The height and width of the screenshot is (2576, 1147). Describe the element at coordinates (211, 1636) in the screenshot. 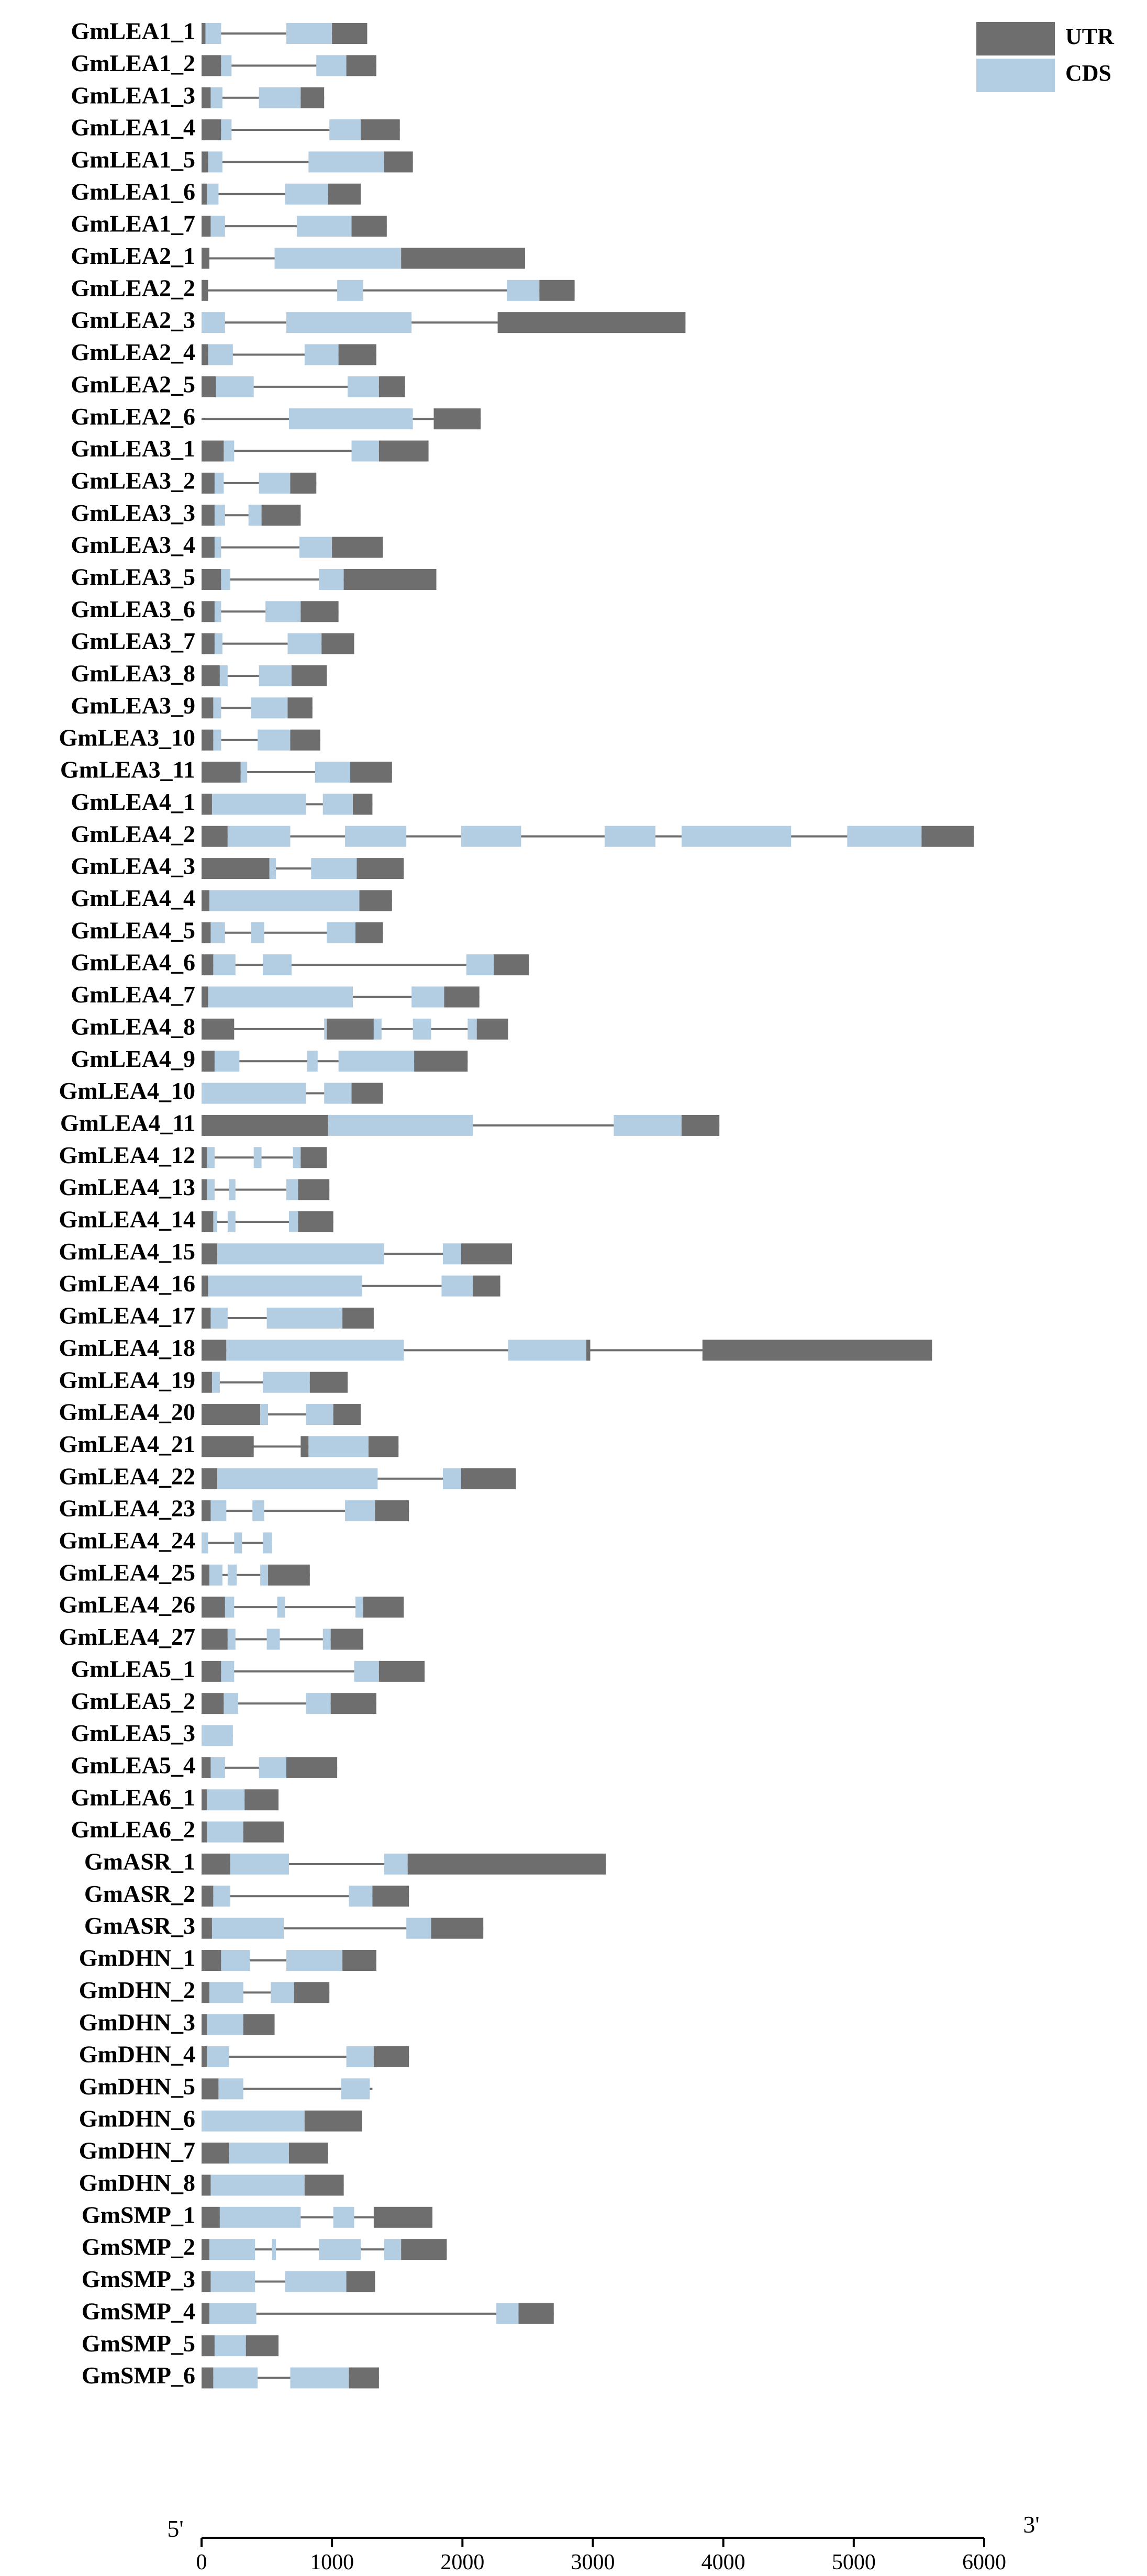

I see `gene-row: GmLEA4_27` at that location.